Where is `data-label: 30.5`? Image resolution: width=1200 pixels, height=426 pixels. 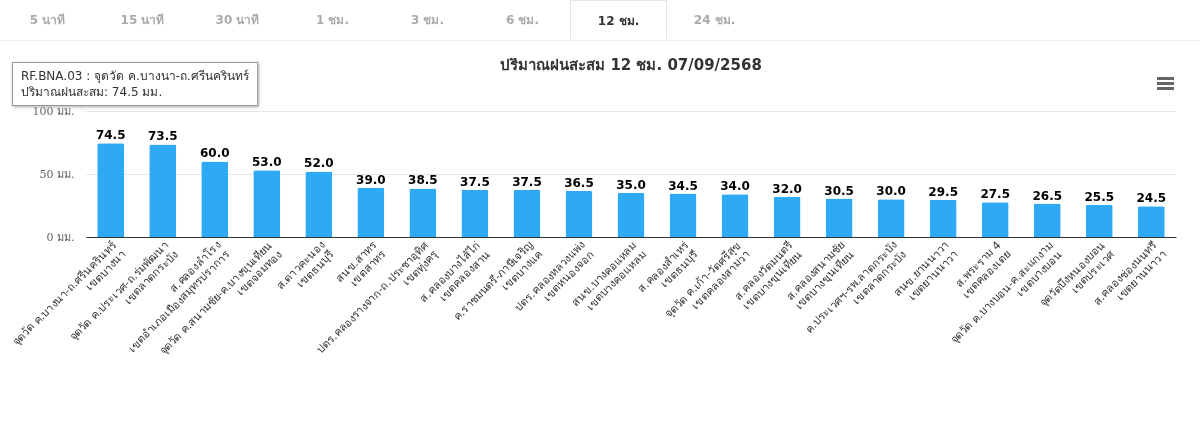 data-label: 30.5 is located at coordinates (839, 190).